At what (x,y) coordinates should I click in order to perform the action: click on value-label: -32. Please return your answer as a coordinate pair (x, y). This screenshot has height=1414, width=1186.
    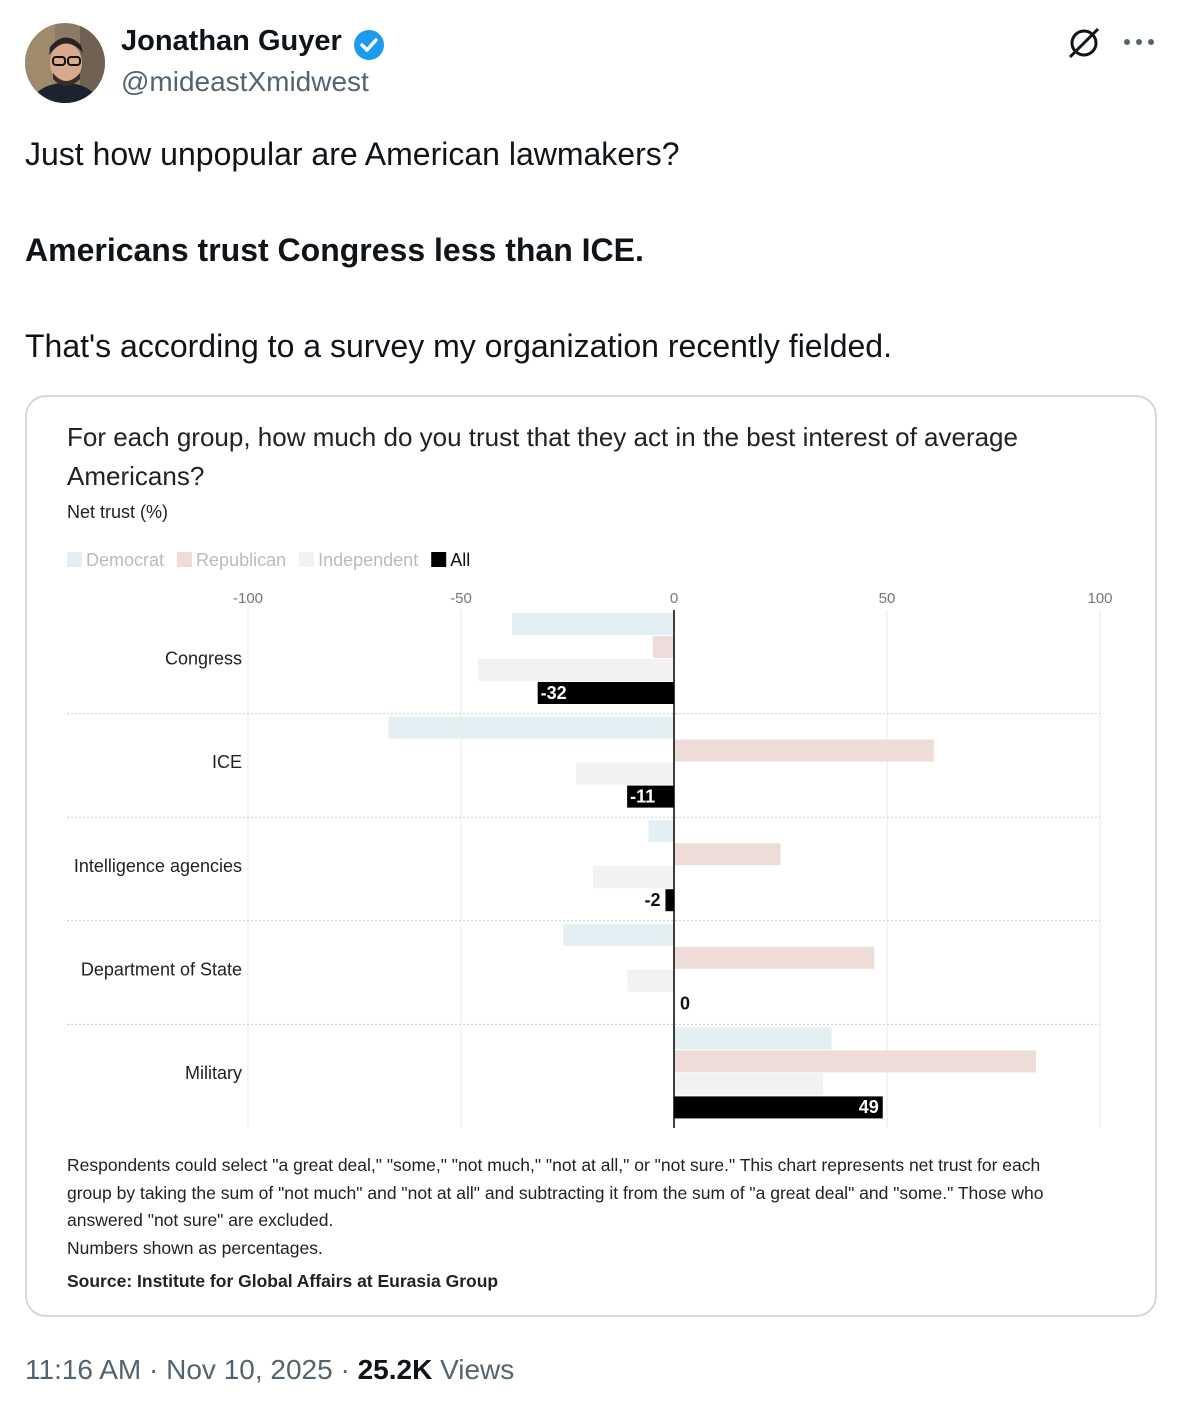
    Looking at the image, I should click on (554, 693).